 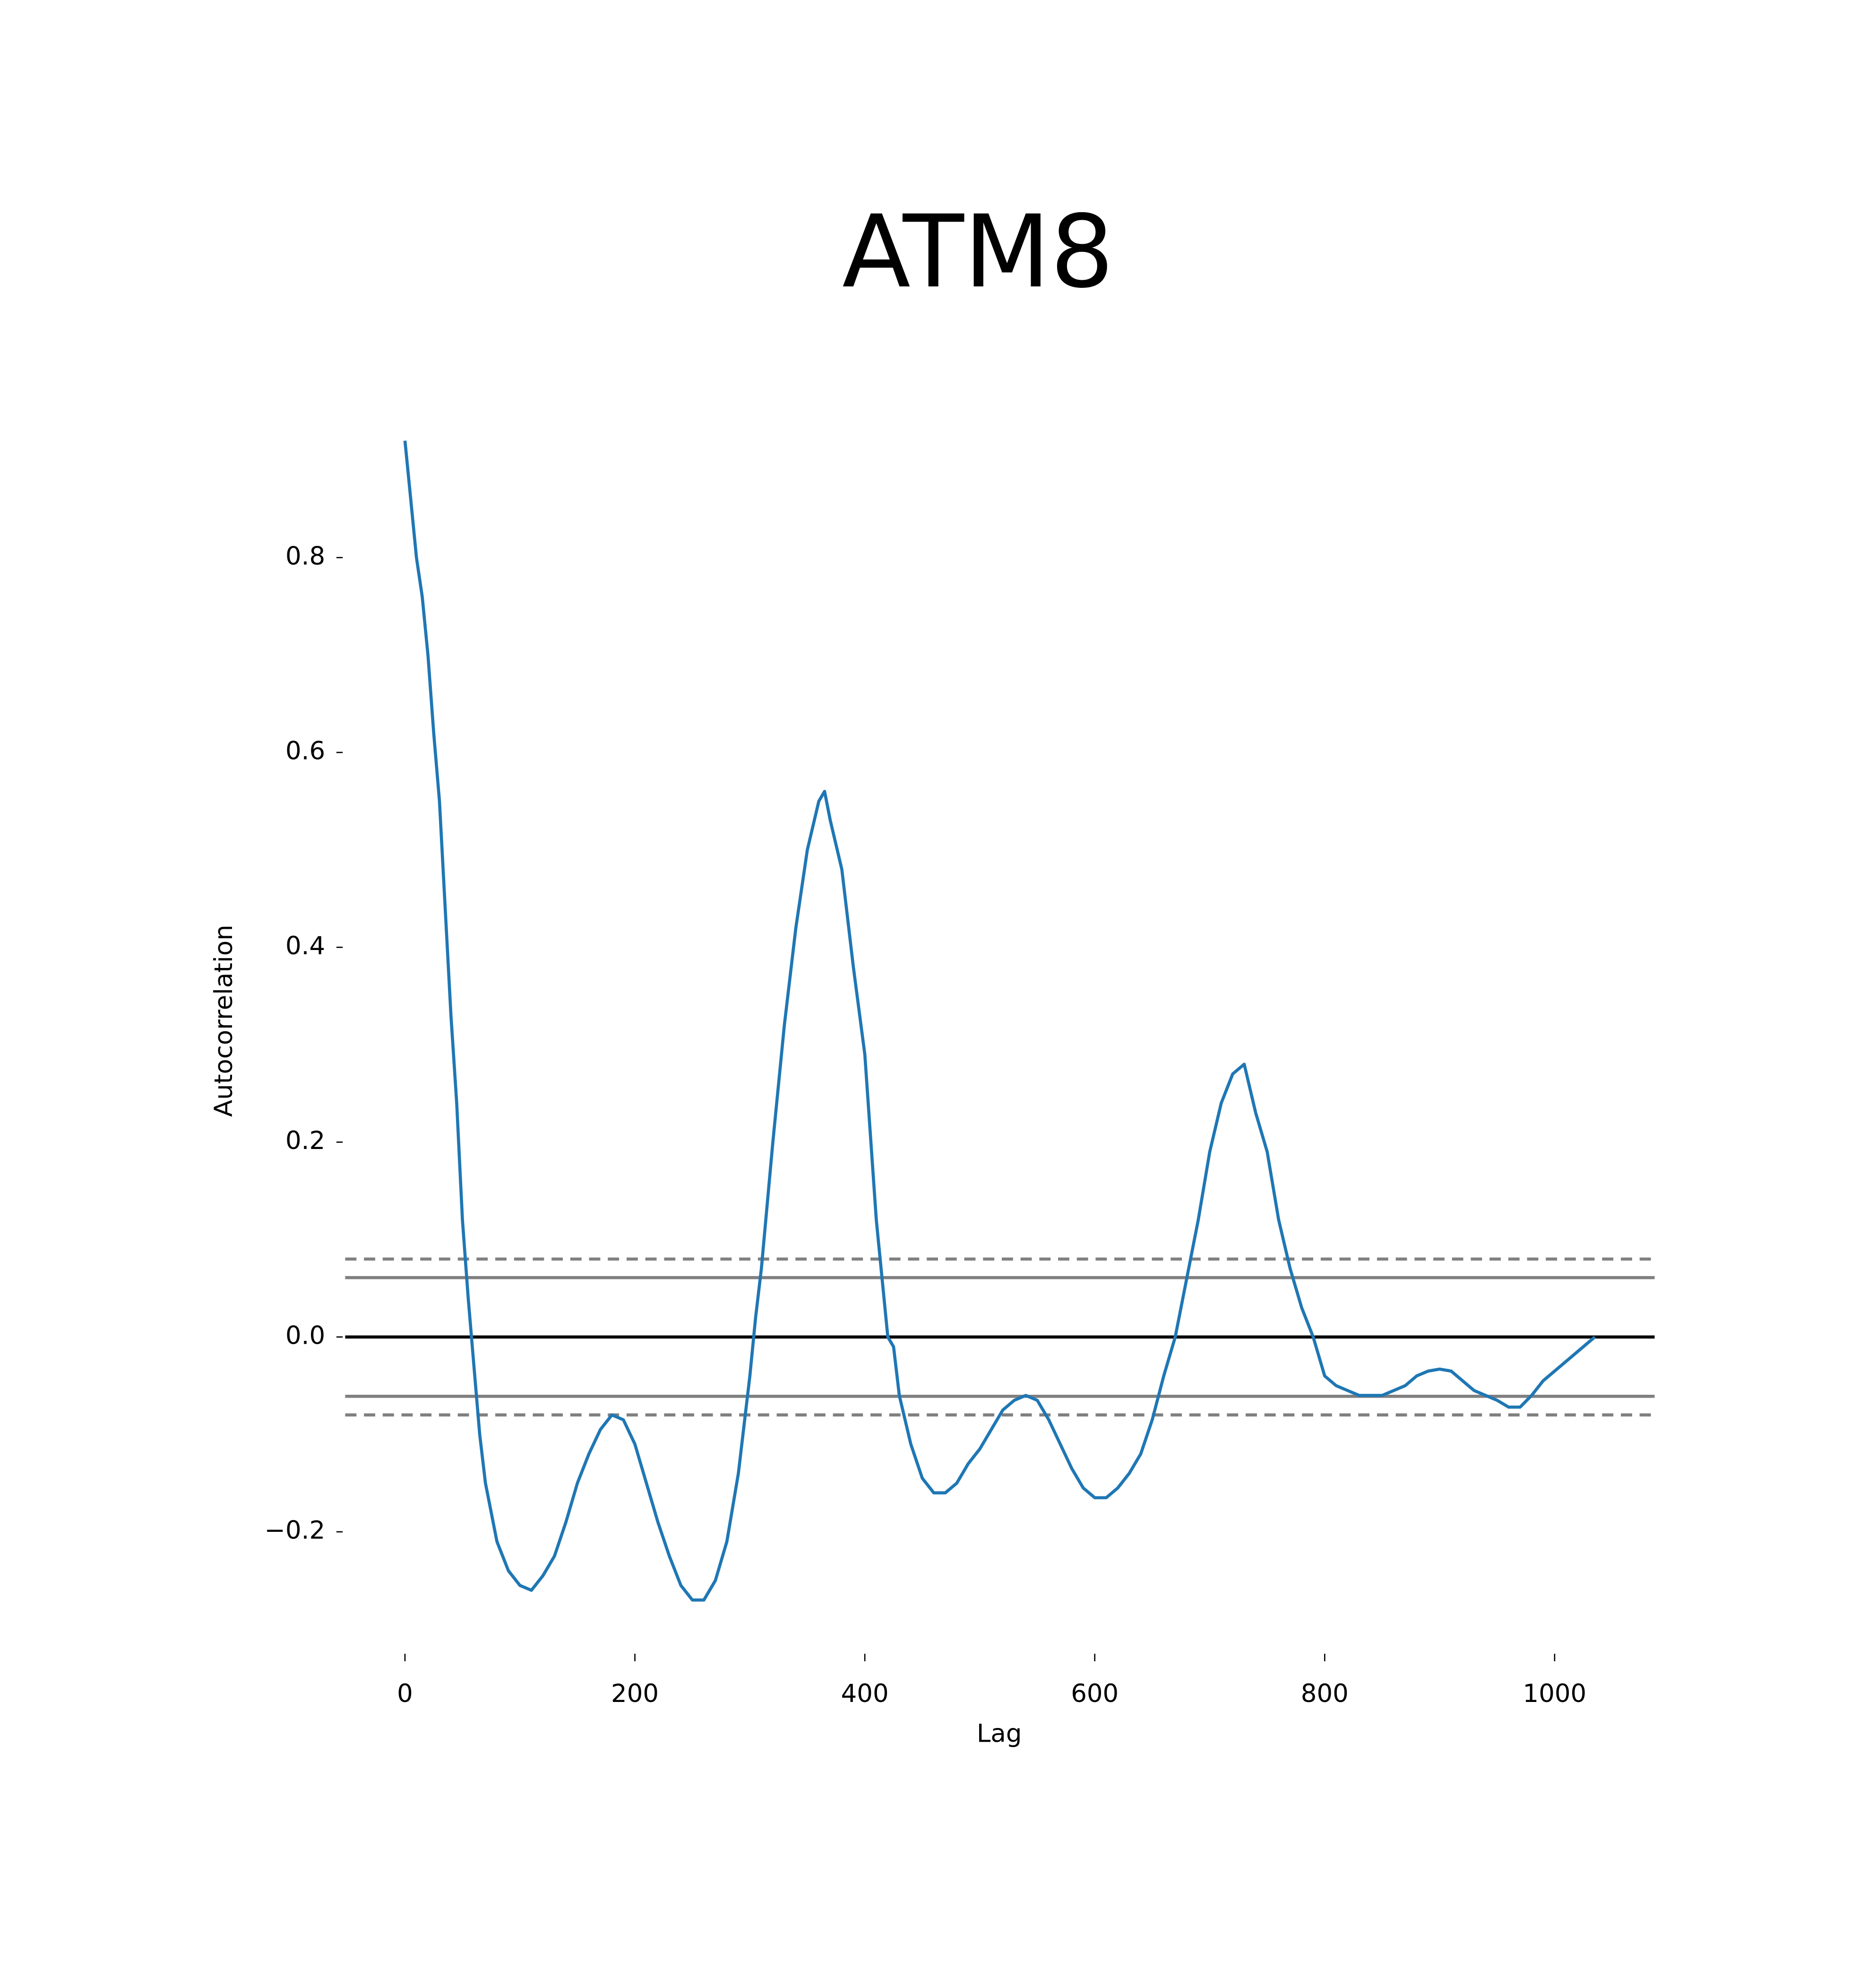 I want to click on y-tick-label: −0.2, so click(x=295, y=1531).